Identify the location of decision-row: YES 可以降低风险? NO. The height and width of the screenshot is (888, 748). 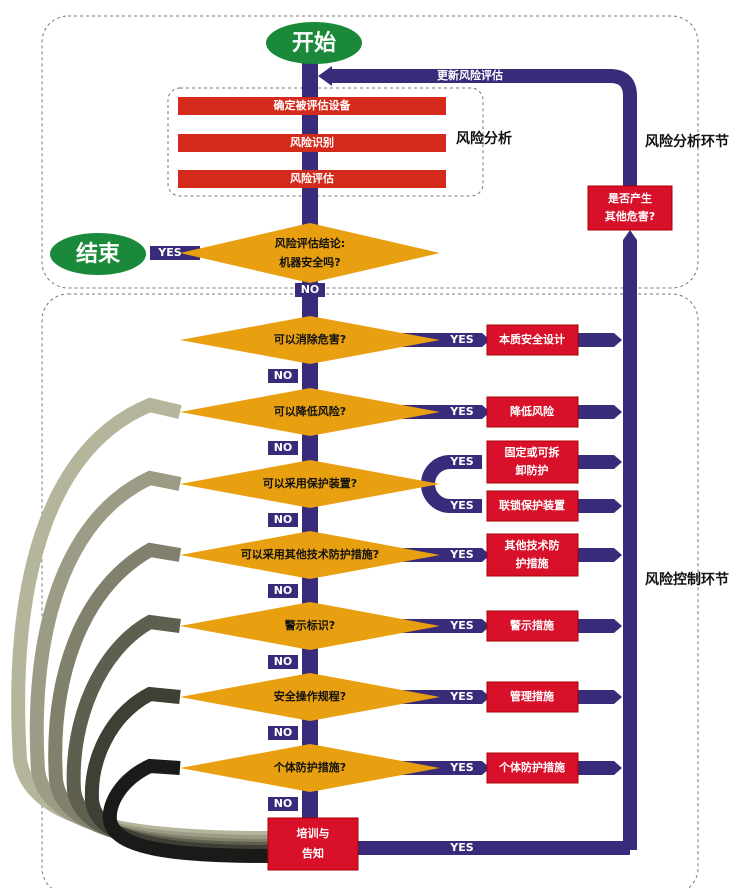
(335, 421).